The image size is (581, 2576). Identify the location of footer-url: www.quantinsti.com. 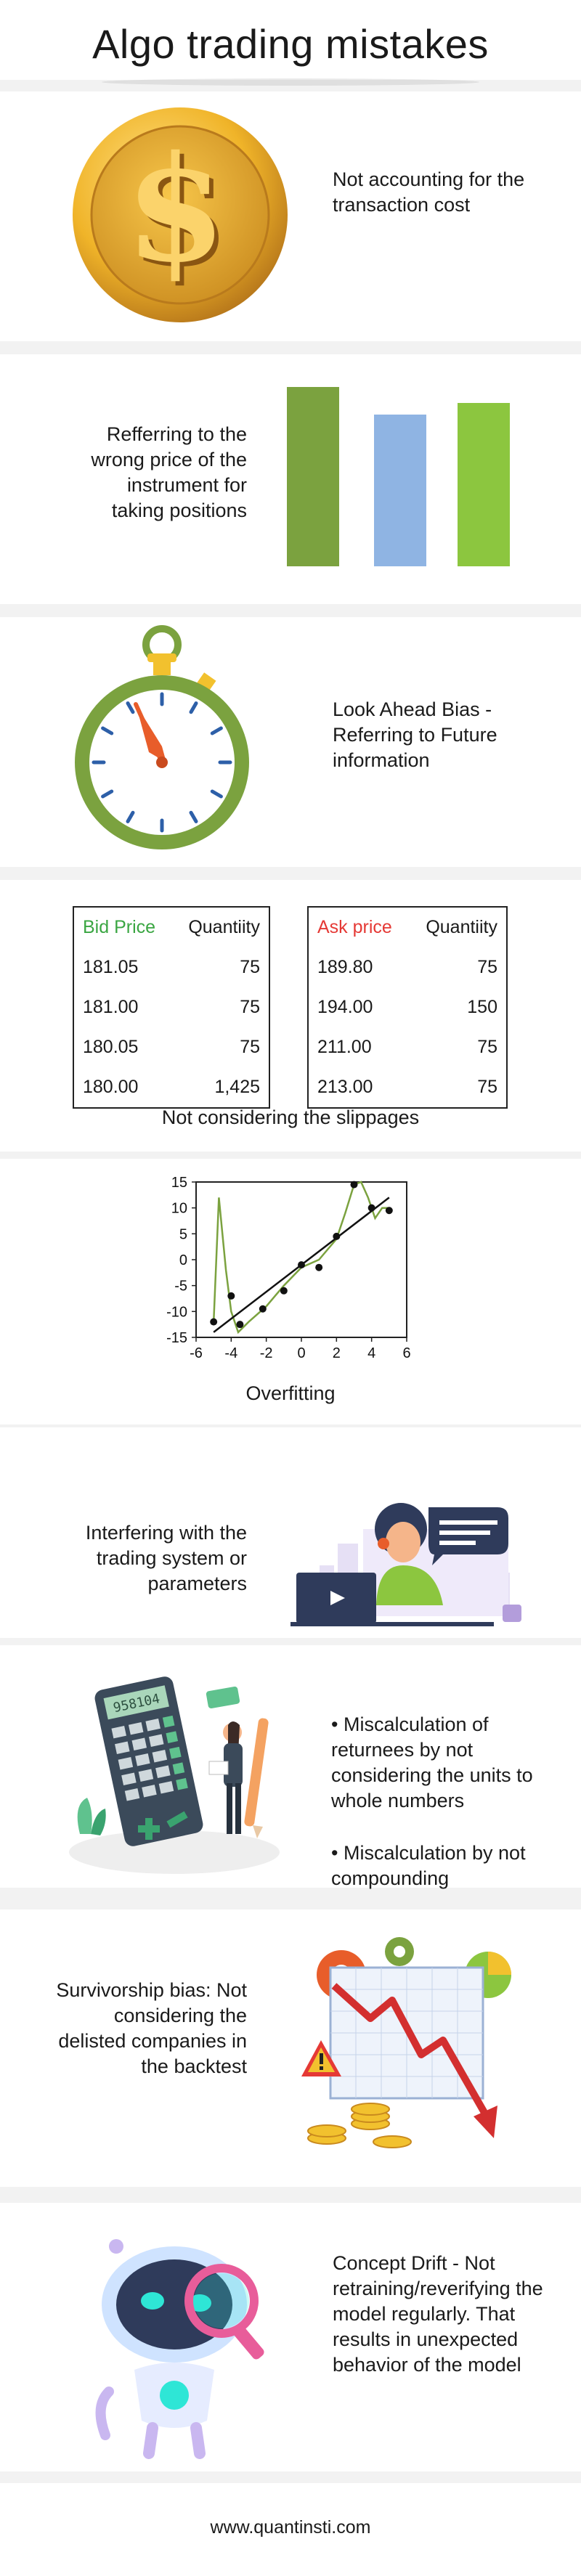
(290, 2527).